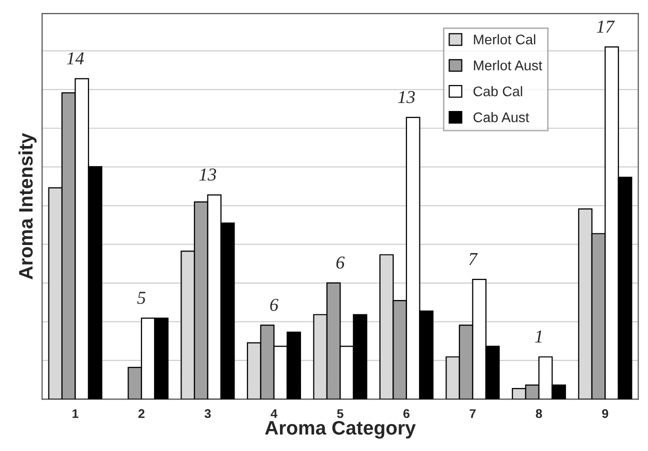 The width and height of the screenshot is (648, 451). Describe the element at coordinates (508, 65) in the screenshot. I see `legend-label: Merlot Aust` at that location.